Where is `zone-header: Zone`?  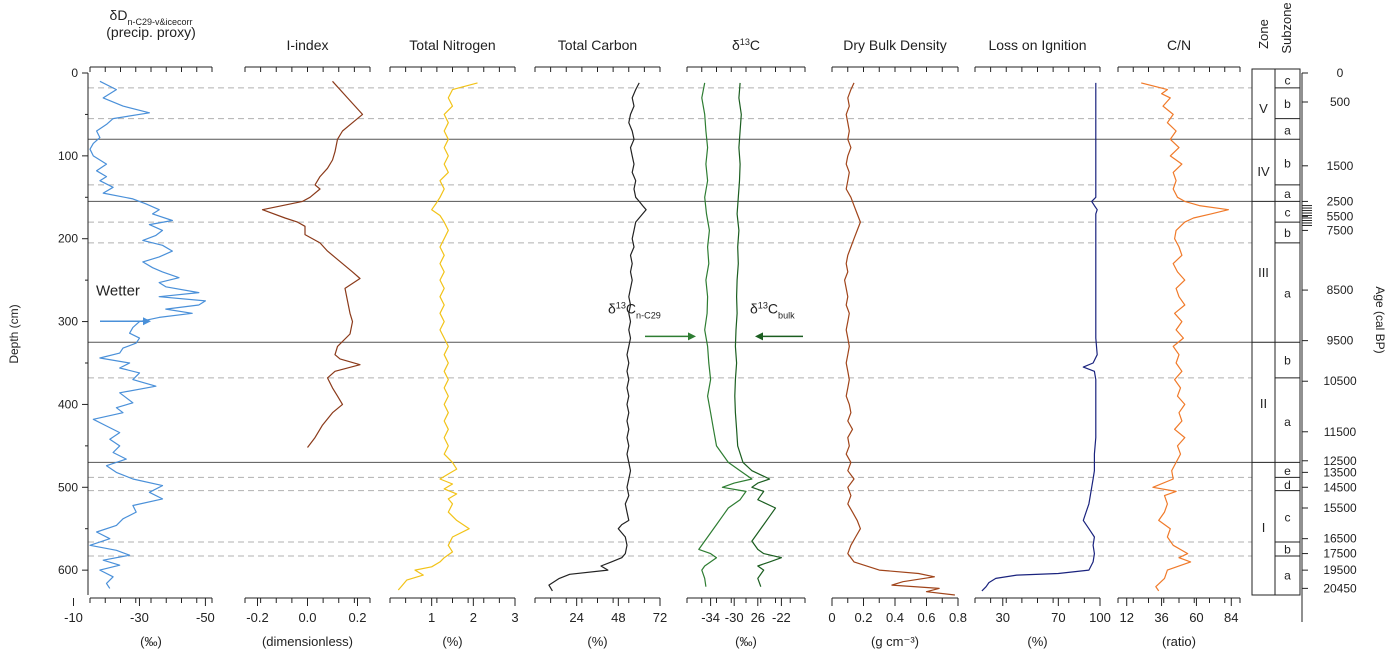 zone-header: Zone is located at coordinates (1263, 34).